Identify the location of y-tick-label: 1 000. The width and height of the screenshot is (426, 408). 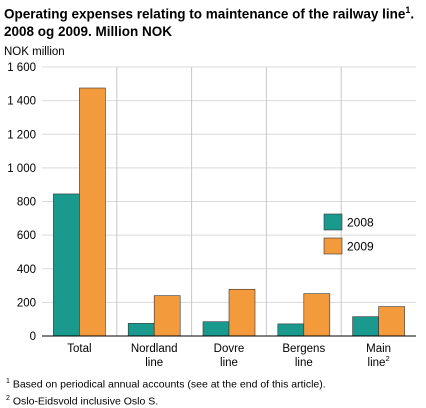
(21, 169).